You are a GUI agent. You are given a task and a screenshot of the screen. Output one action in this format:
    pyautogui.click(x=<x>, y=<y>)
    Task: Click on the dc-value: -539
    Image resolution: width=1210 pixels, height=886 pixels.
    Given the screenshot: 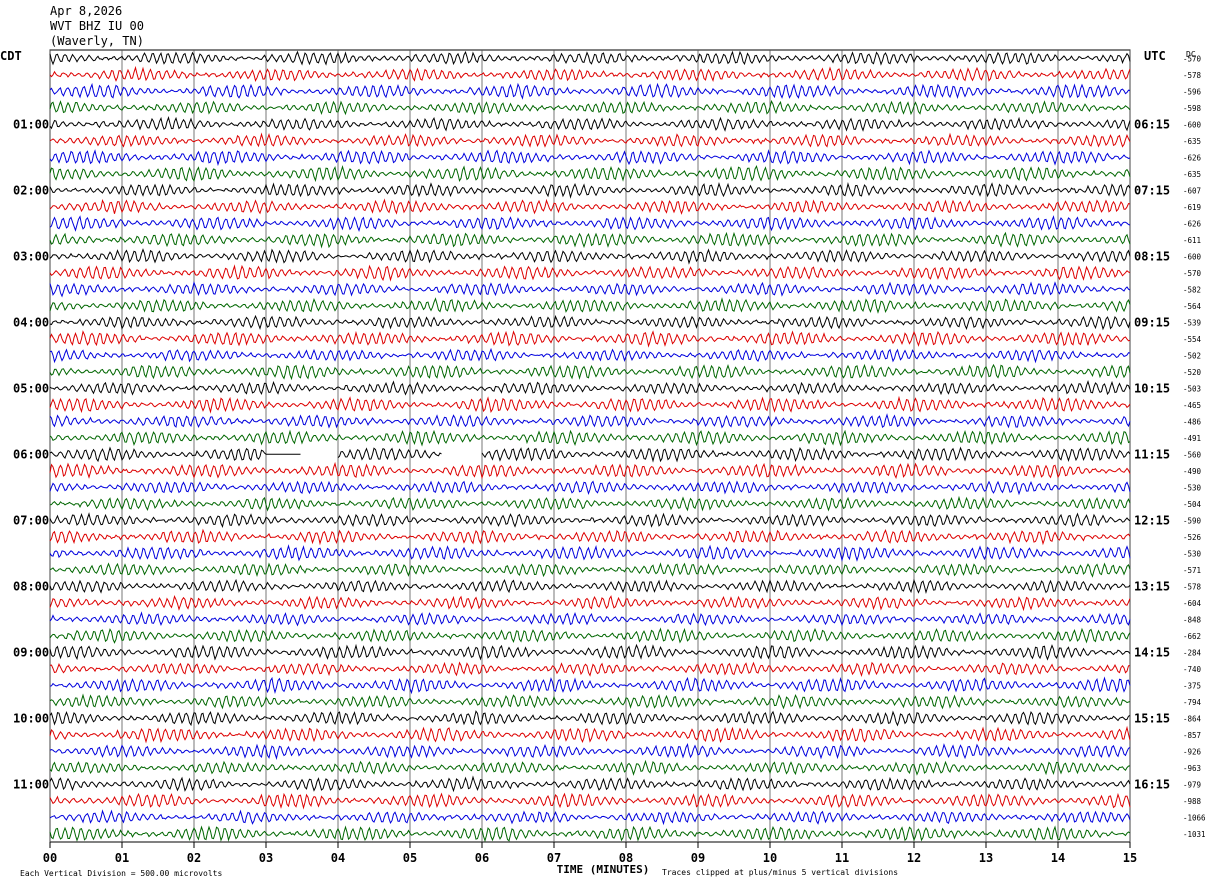 What is the action you would take?
    pyautogui.click(x=1192, y=322)
    